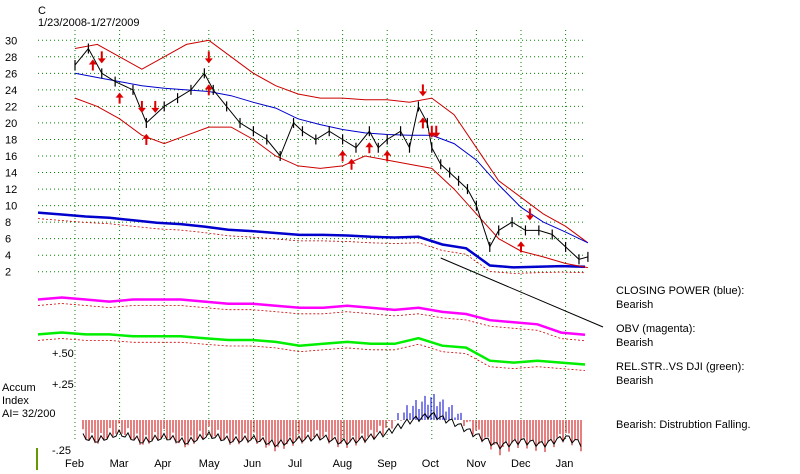 The image size is (800, 474). I want to click on rel-strength-label: REL.STR..VS DJI (green):, so click(680, 367).